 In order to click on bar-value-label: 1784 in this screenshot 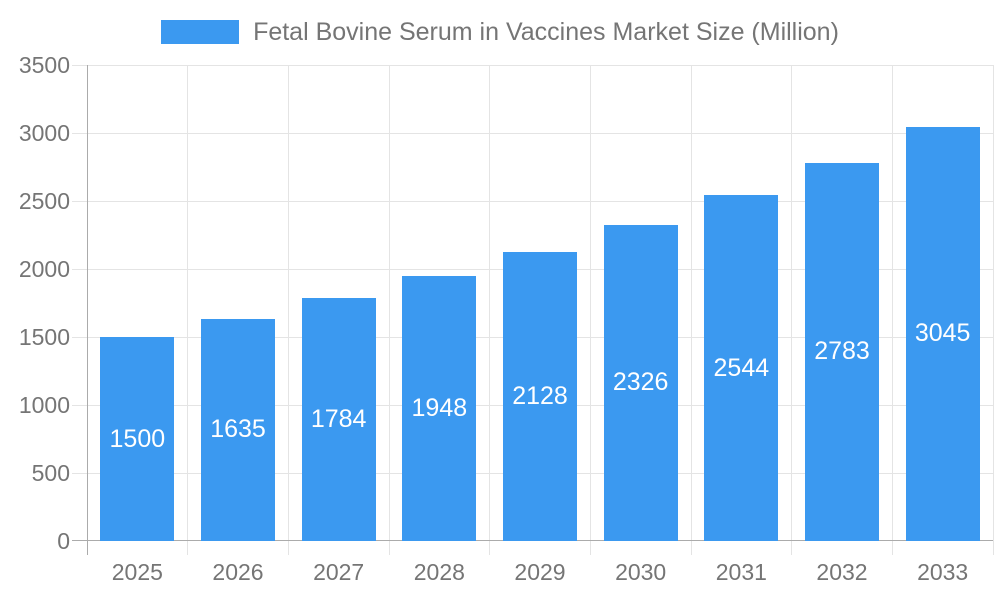, I will do `click(338, 419)`.